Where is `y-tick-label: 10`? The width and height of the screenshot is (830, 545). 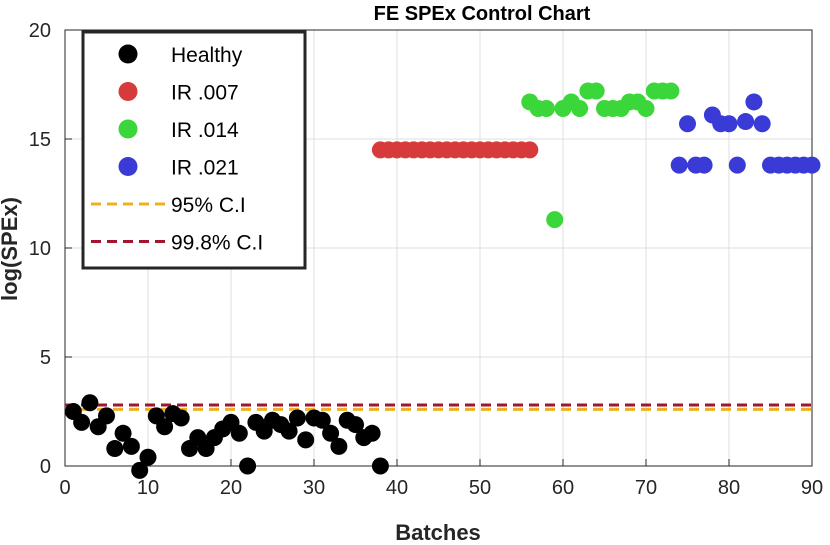 y-tick-label: 10 is located at coordinates (40, 249).